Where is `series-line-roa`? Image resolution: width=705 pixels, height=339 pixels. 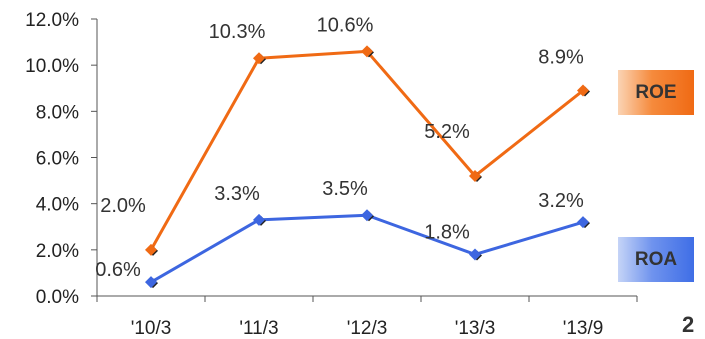 series-line-roa is located at coordinates (367, 248).